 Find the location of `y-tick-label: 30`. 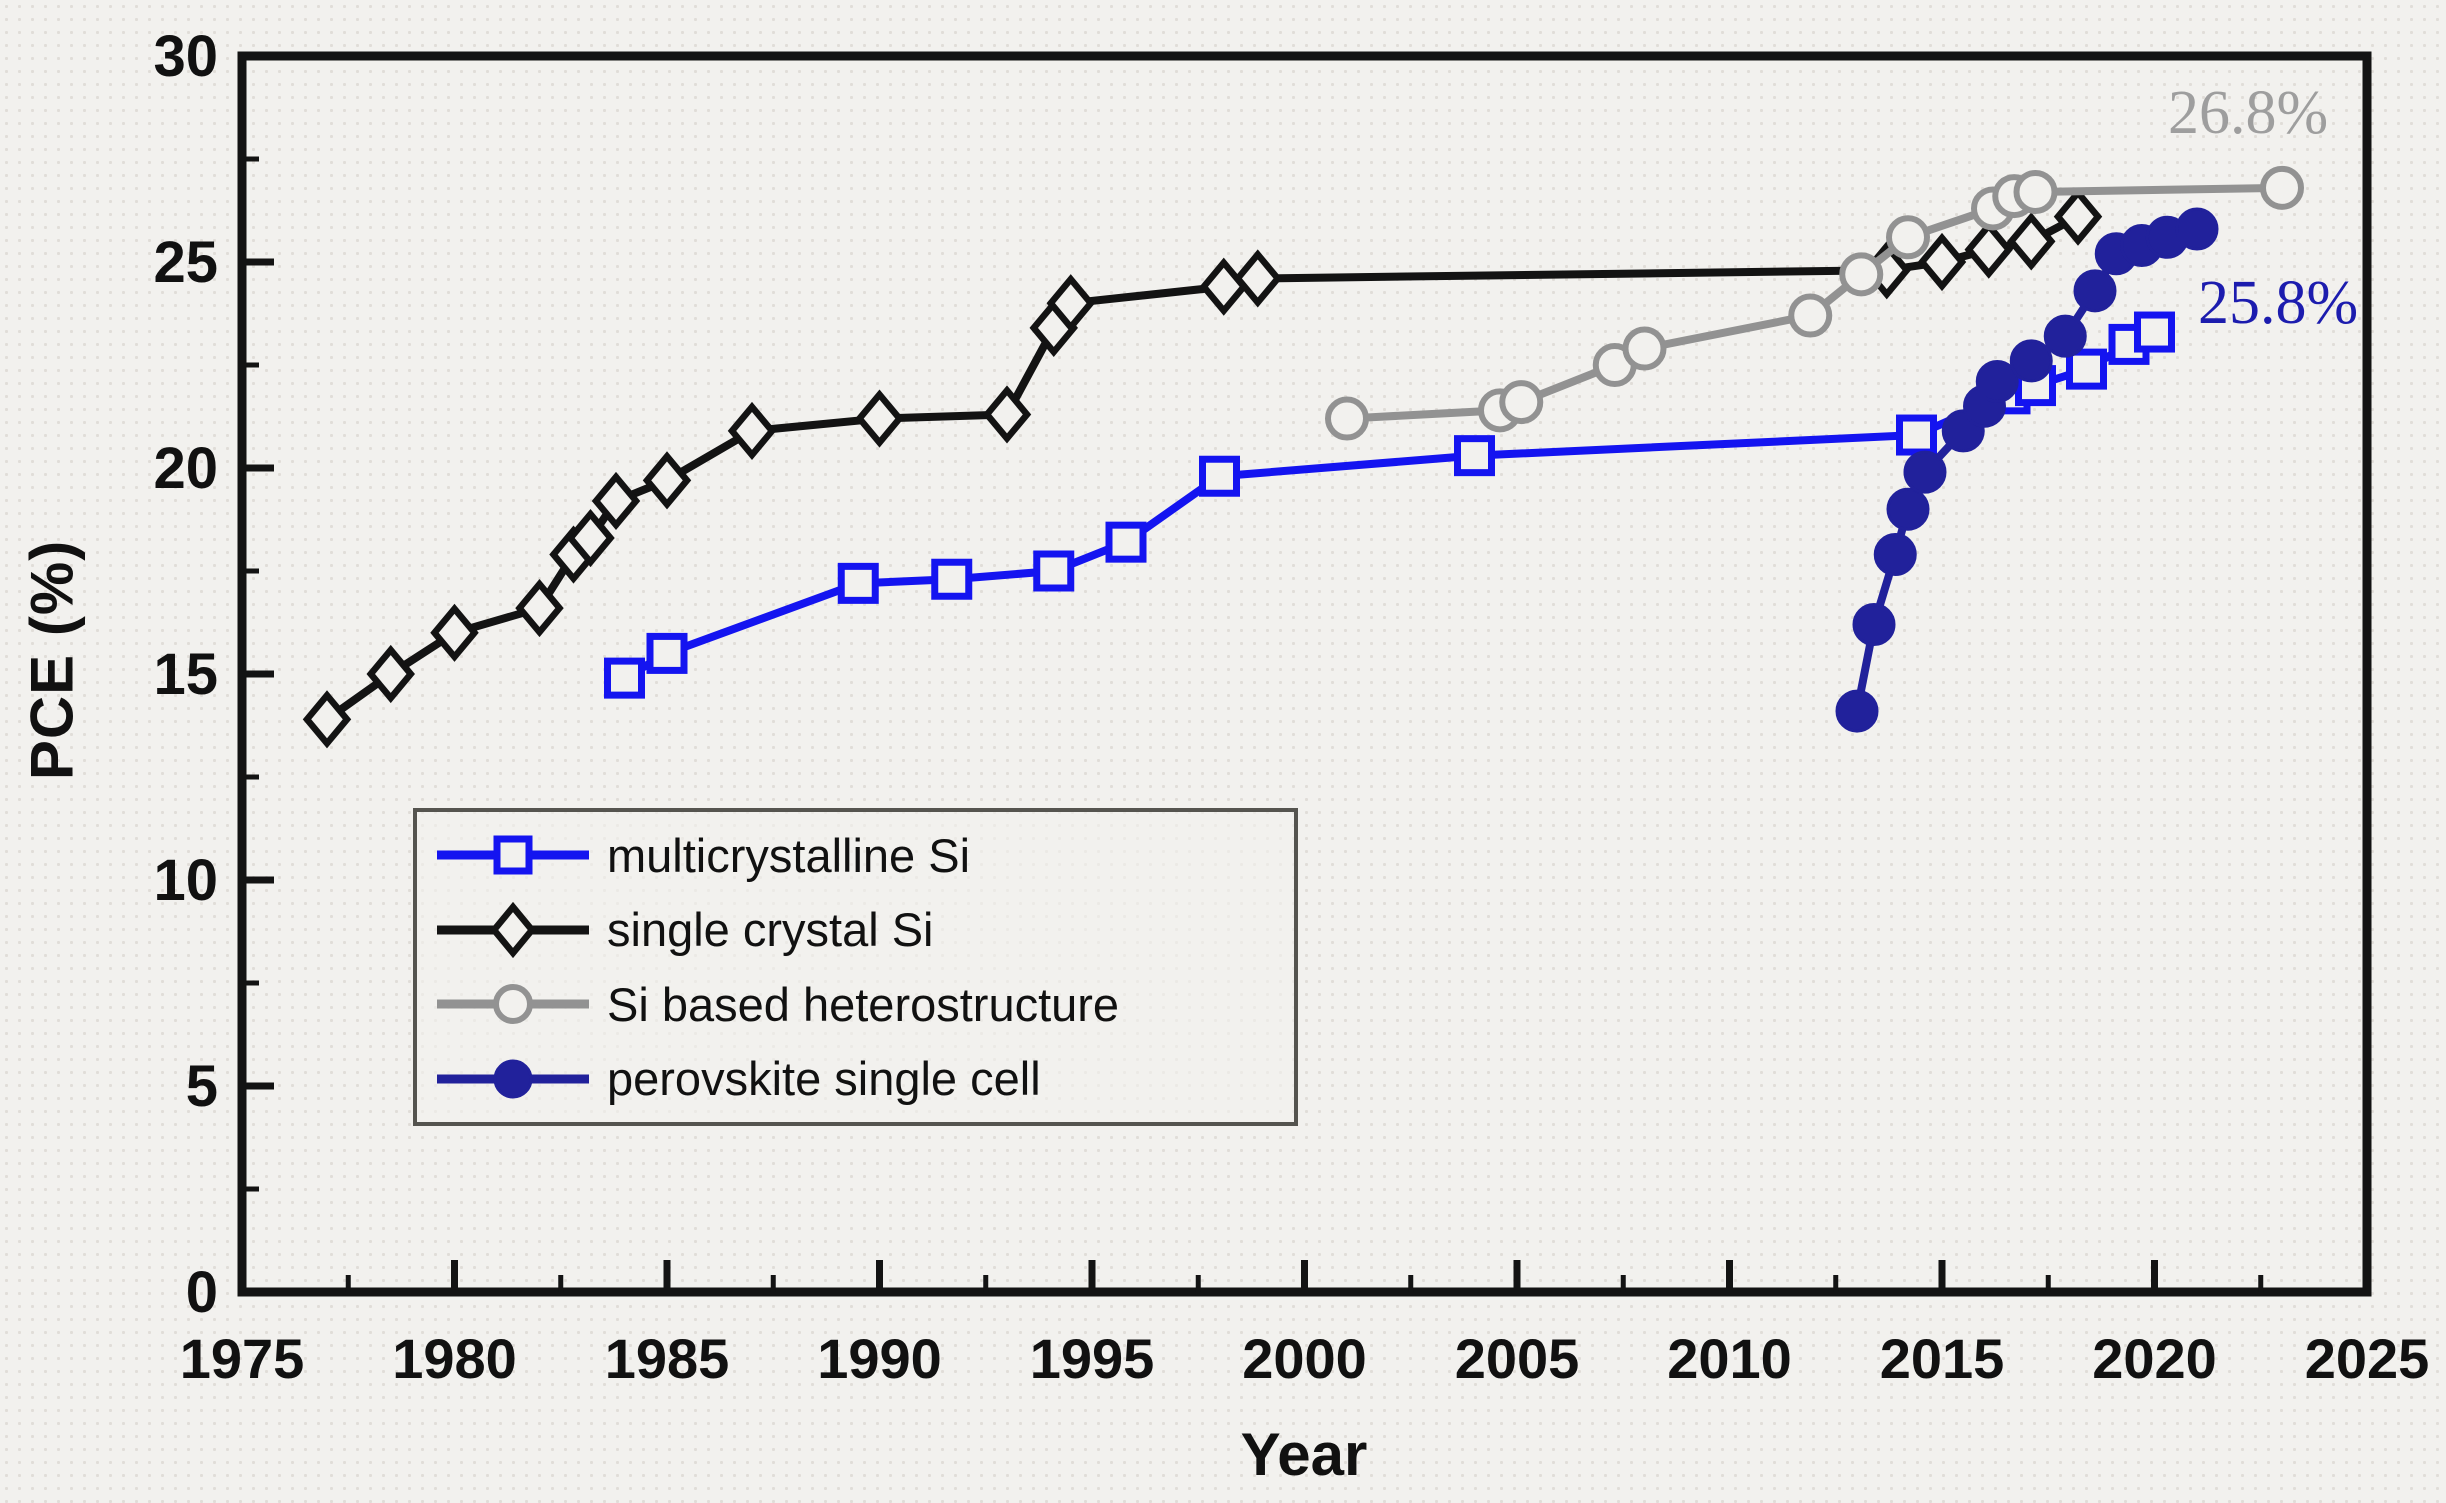

y-tick-label: 30 is located at coordinates (185, 56).